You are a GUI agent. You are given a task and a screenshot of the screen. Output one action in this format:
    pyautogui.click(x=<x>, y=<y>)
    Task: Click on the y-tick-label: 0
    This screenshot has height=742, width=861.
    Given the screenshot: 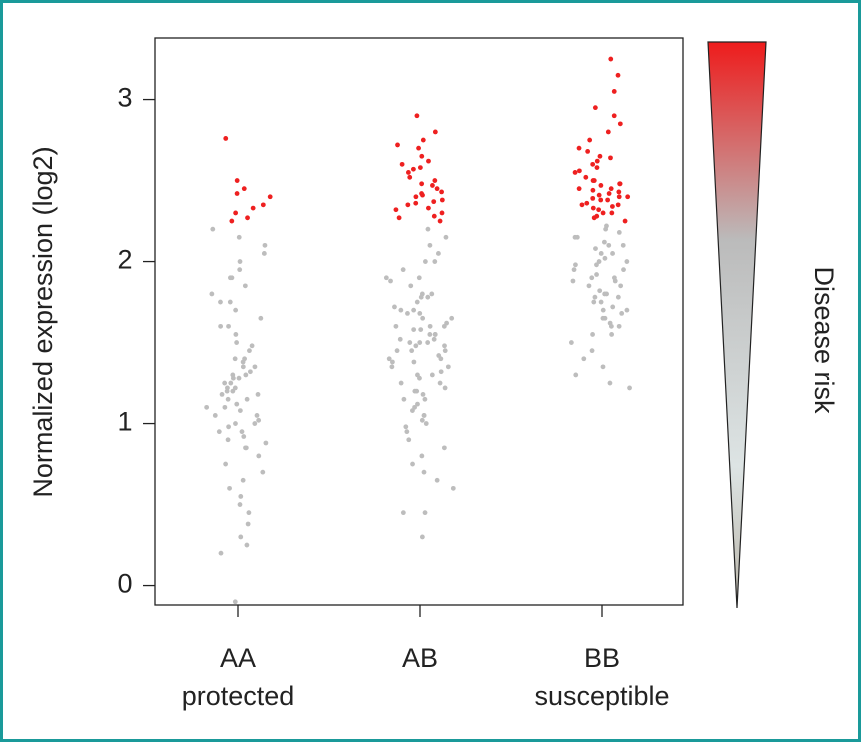 What is the action you would take?
    pyautogui.click(x=124, y=584)
    